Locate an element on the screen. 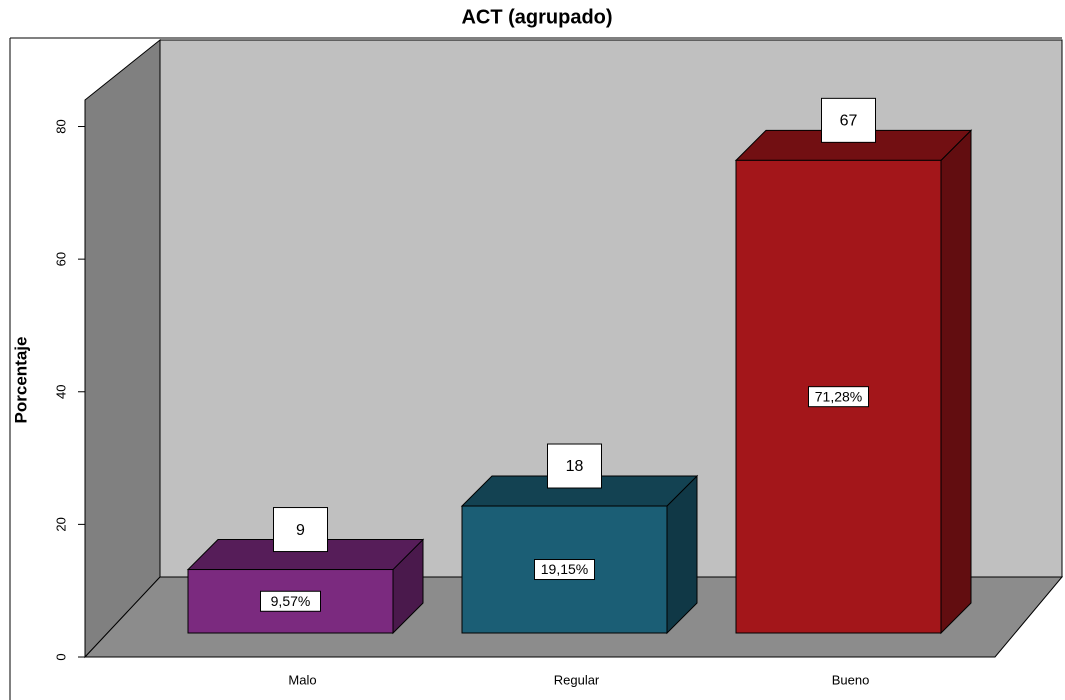  y-tick-label: 40 is located at coordinates (60, 392).